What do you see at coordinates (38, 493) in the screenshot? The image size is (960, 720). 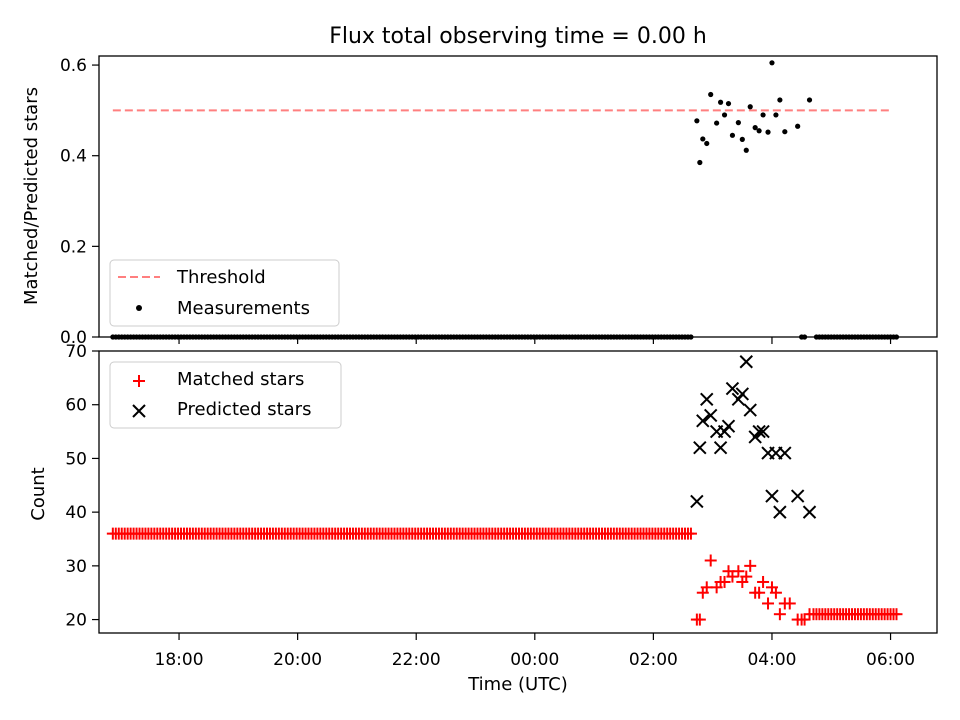 I see `bottom-y-axis-label: Count` at bounding box center [38, 493].